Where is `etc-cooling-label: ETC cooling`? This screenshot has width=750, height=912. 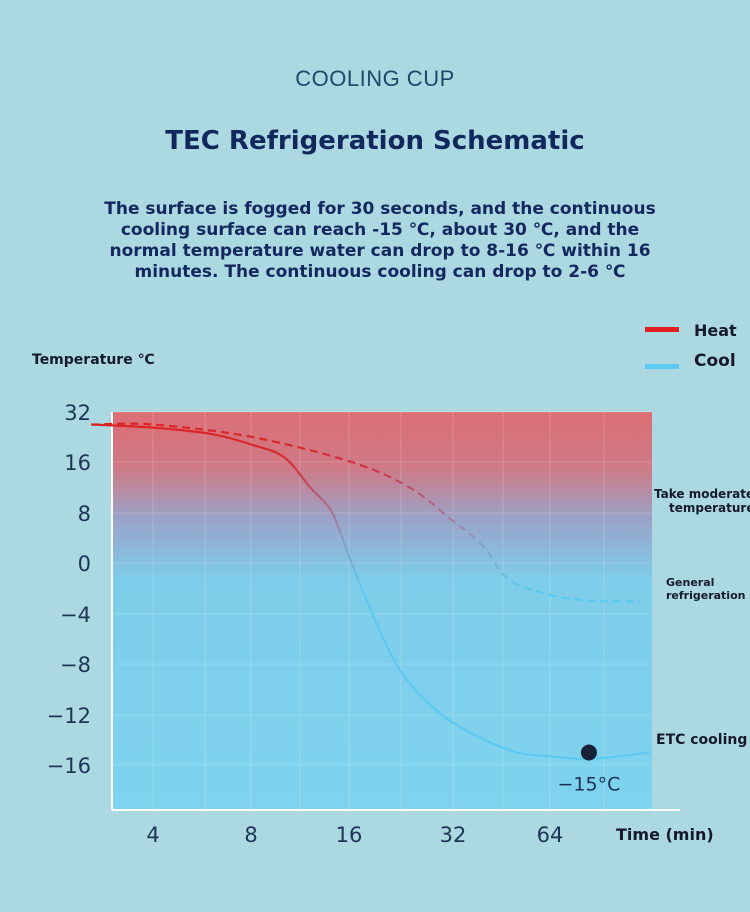 etc-cooling-label: ETC cooling is located at coordinates (701, 740).